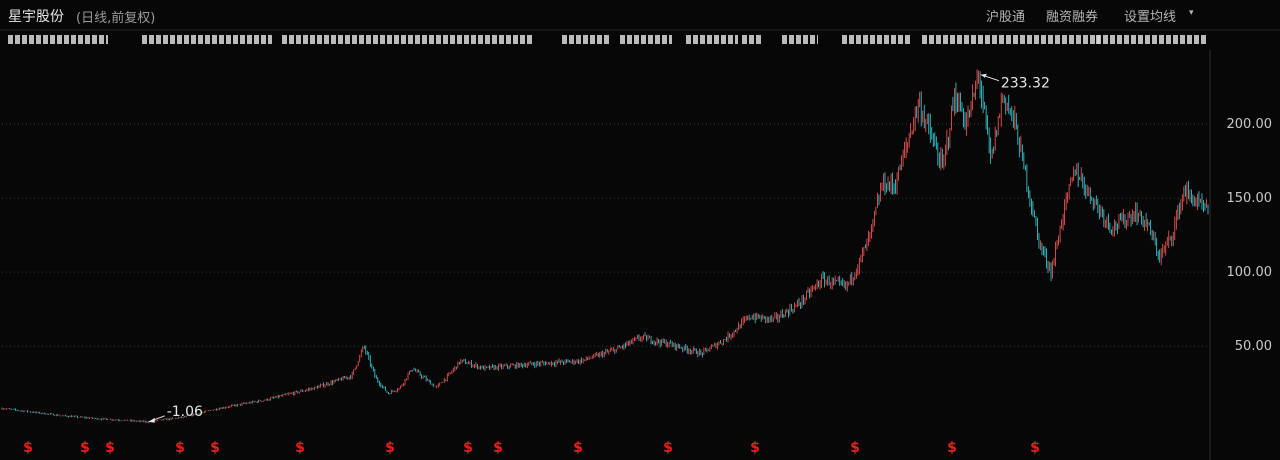  Describe the element at coordinates (1191, 13) in the screenshot. I see `chevron-down-icon: ▾` at that location.